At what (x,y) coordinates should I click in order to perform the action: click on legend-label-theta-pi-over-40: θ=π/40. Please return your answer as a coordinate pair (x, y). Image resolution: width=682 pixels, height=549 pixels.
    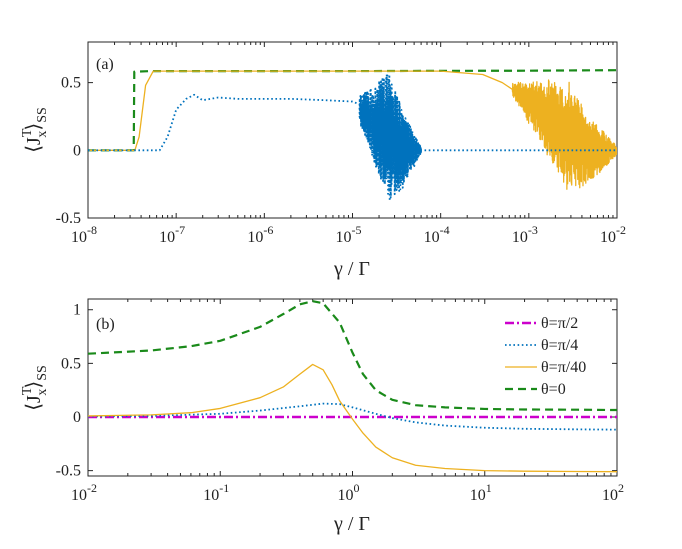
    Looking at the image, I should click on (563, 367).